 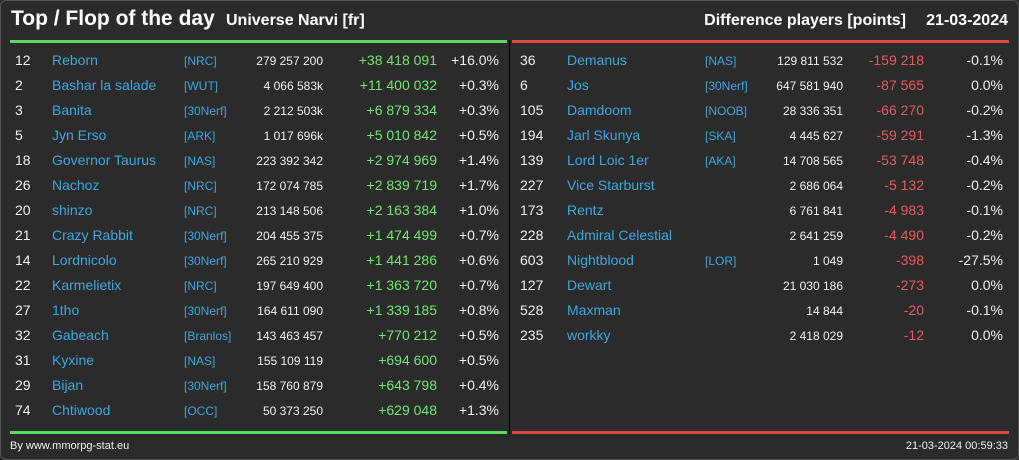 What do you see at coordinates (407, 410) in the screenshot?
I see `points-difference: +629 048` at bounding box center [407, 410].